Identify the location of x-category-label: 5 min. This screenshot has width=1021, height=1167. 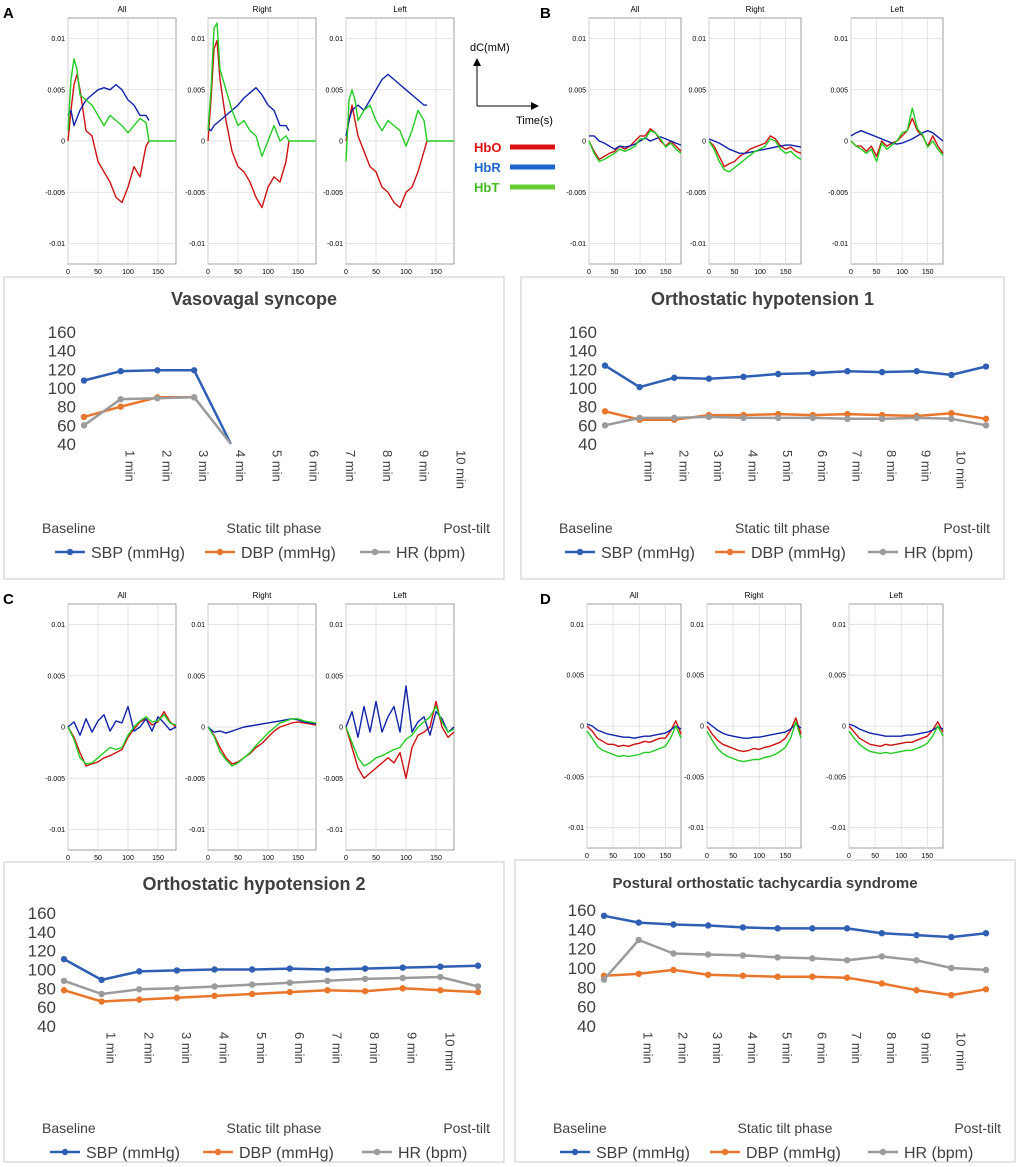
(787, 466).